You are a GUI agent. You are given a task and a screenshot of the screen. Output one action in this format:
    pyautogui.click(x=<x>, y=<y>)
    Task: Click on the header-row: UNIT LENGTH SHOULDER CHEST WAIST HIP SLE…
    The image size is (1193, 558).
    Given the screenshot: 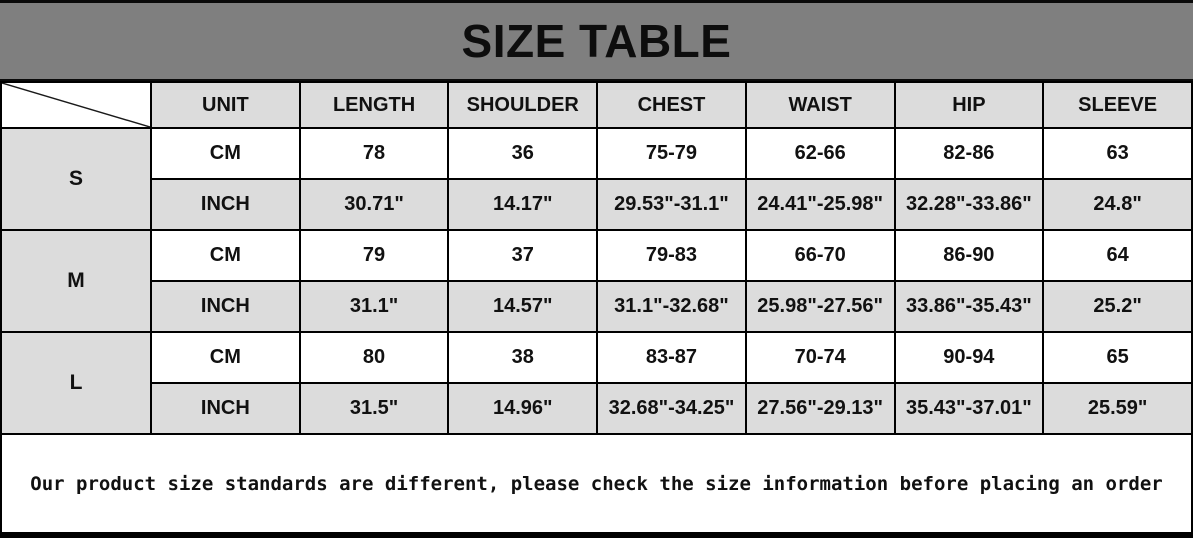 What is the action you would take?
    pyautogui.click(x=596, y=105)
    